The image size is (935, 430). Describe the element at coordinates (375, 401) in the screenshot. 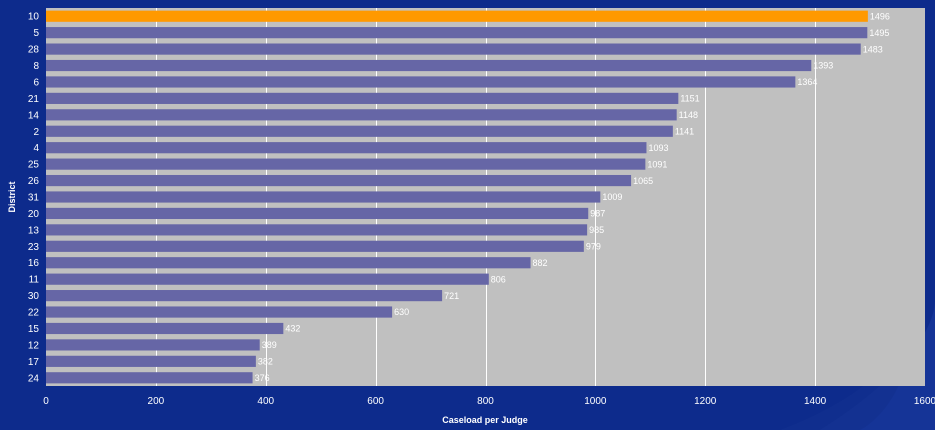

I see `x-tick-label: 600` at that location.